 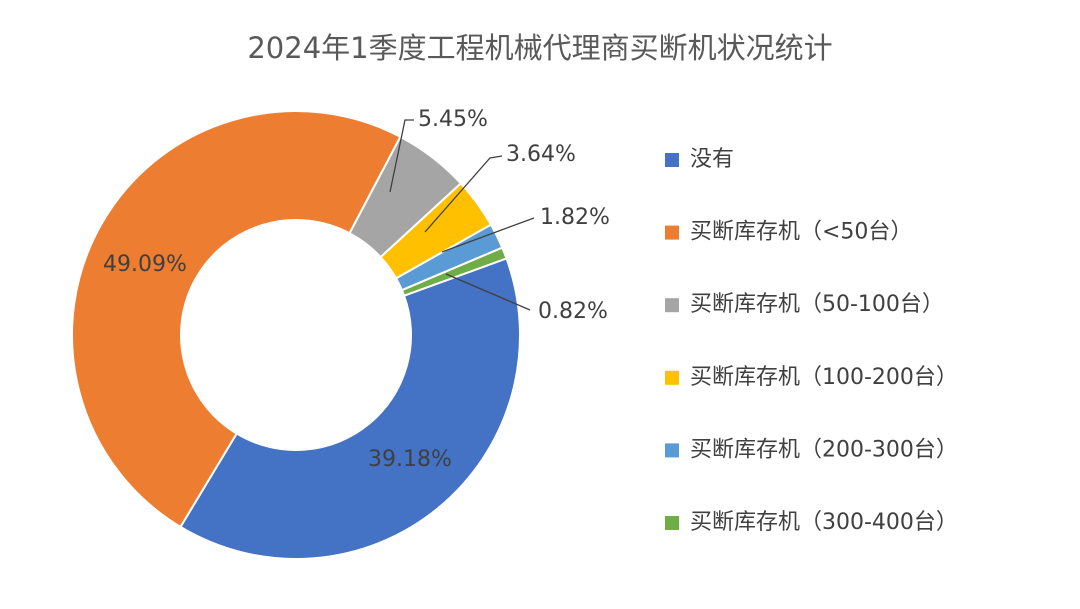 I want to click on data-label: 0.82%, so click(x=573, y=311).